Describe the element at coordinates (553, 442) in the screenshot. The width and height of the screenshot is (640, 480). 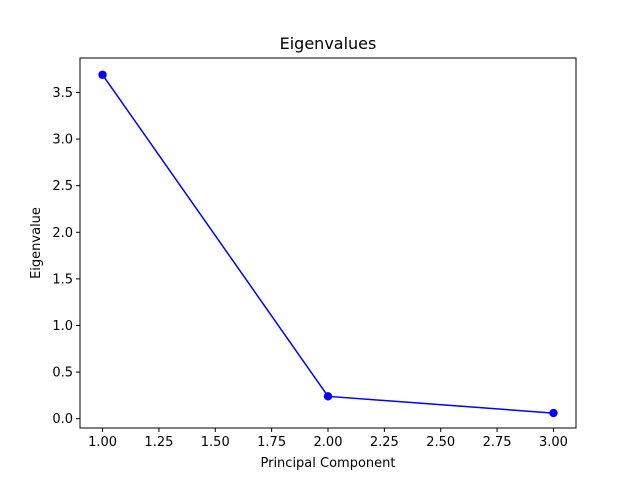
I see `x-tick-label: 3.00` at that location.